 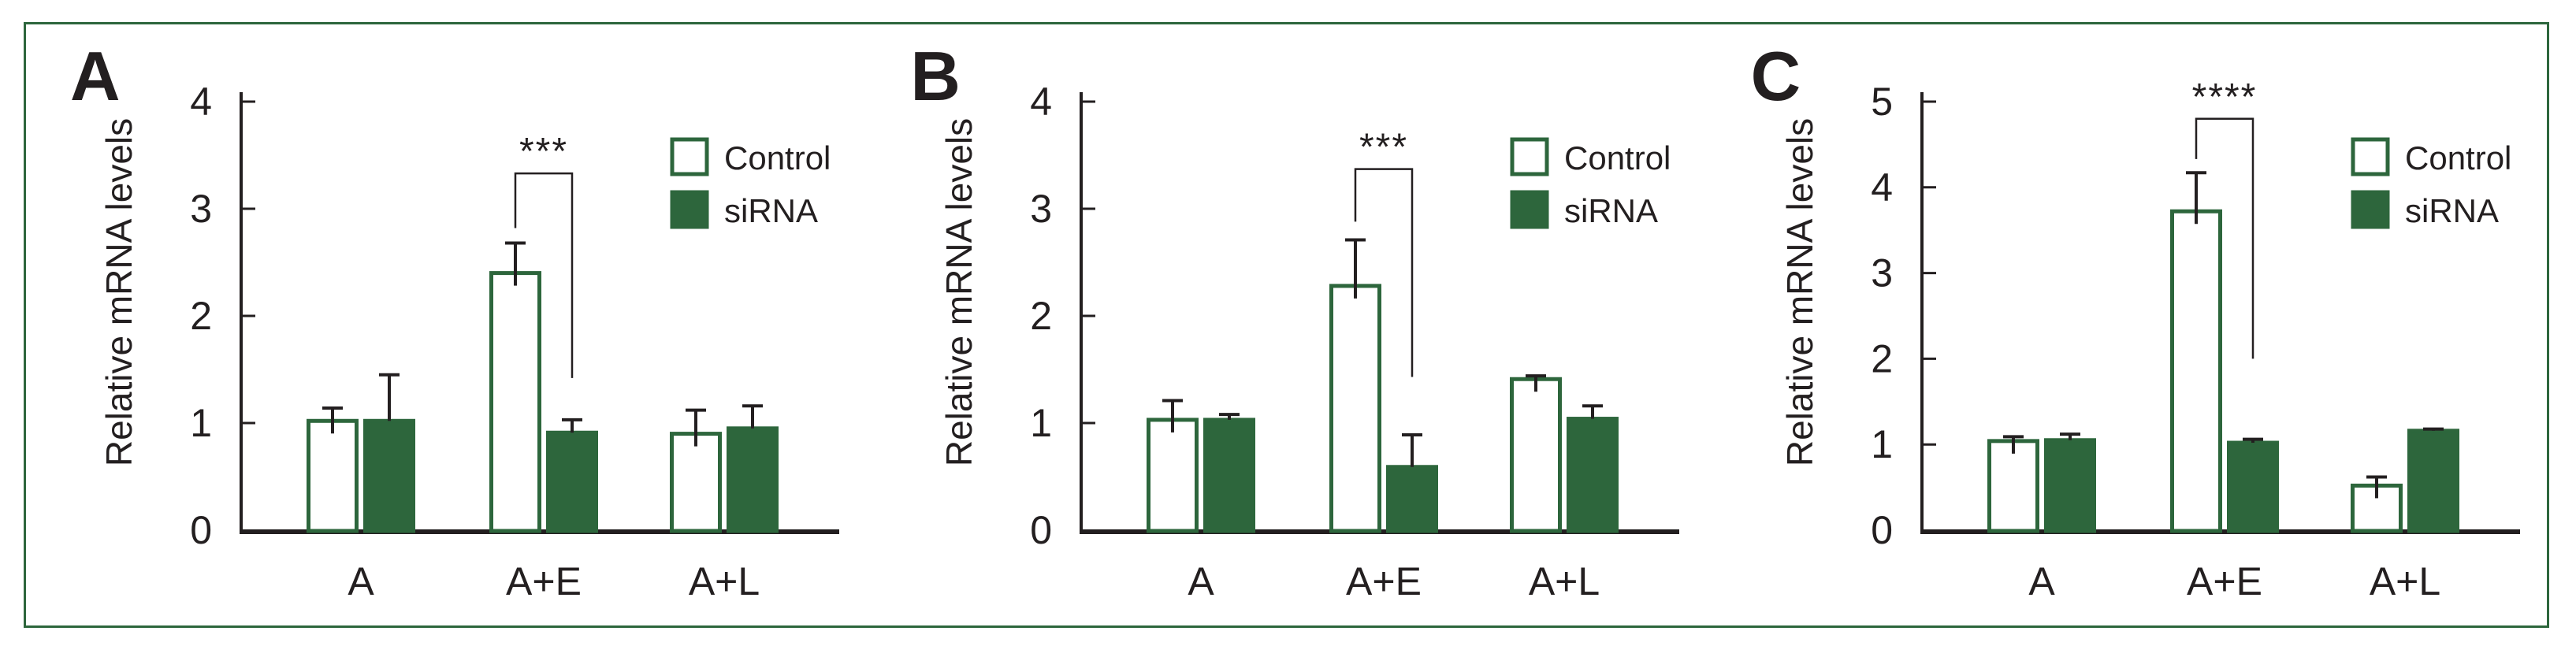 I want to click on panel-letter-c: C, so click(x=1776, y=76).